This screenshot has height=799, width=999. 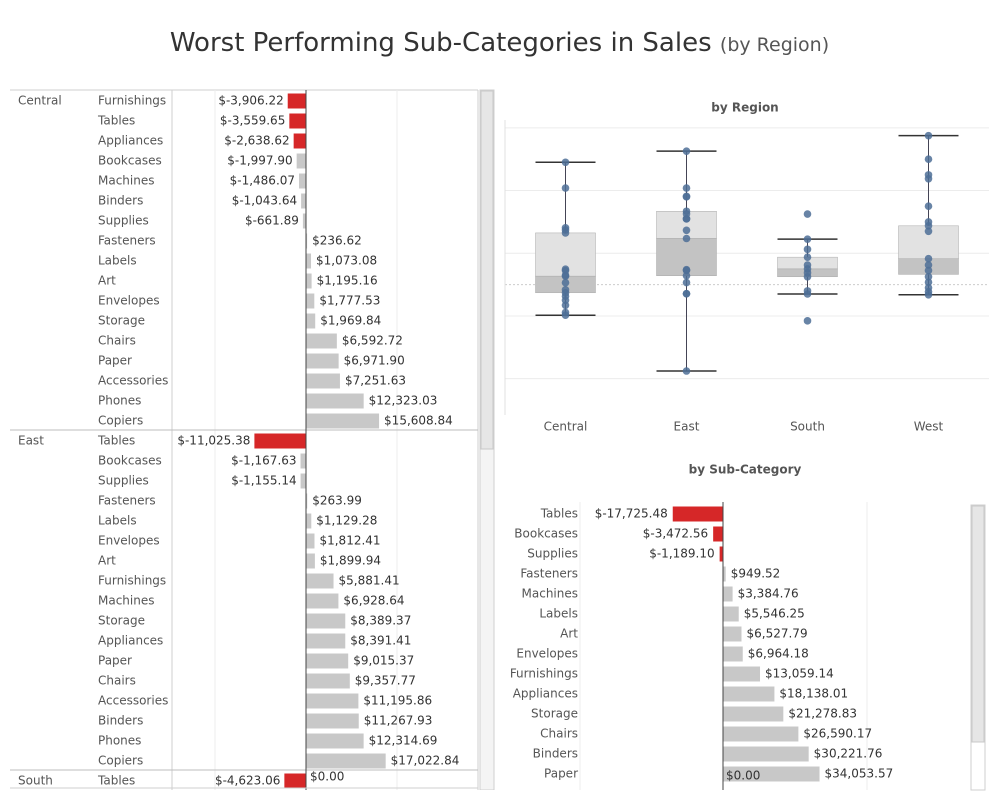 What do you see at coordinates (129, 301) in the screenshot?
I see `sub-category-label: Envelopes` at bounding box center [129, 301].